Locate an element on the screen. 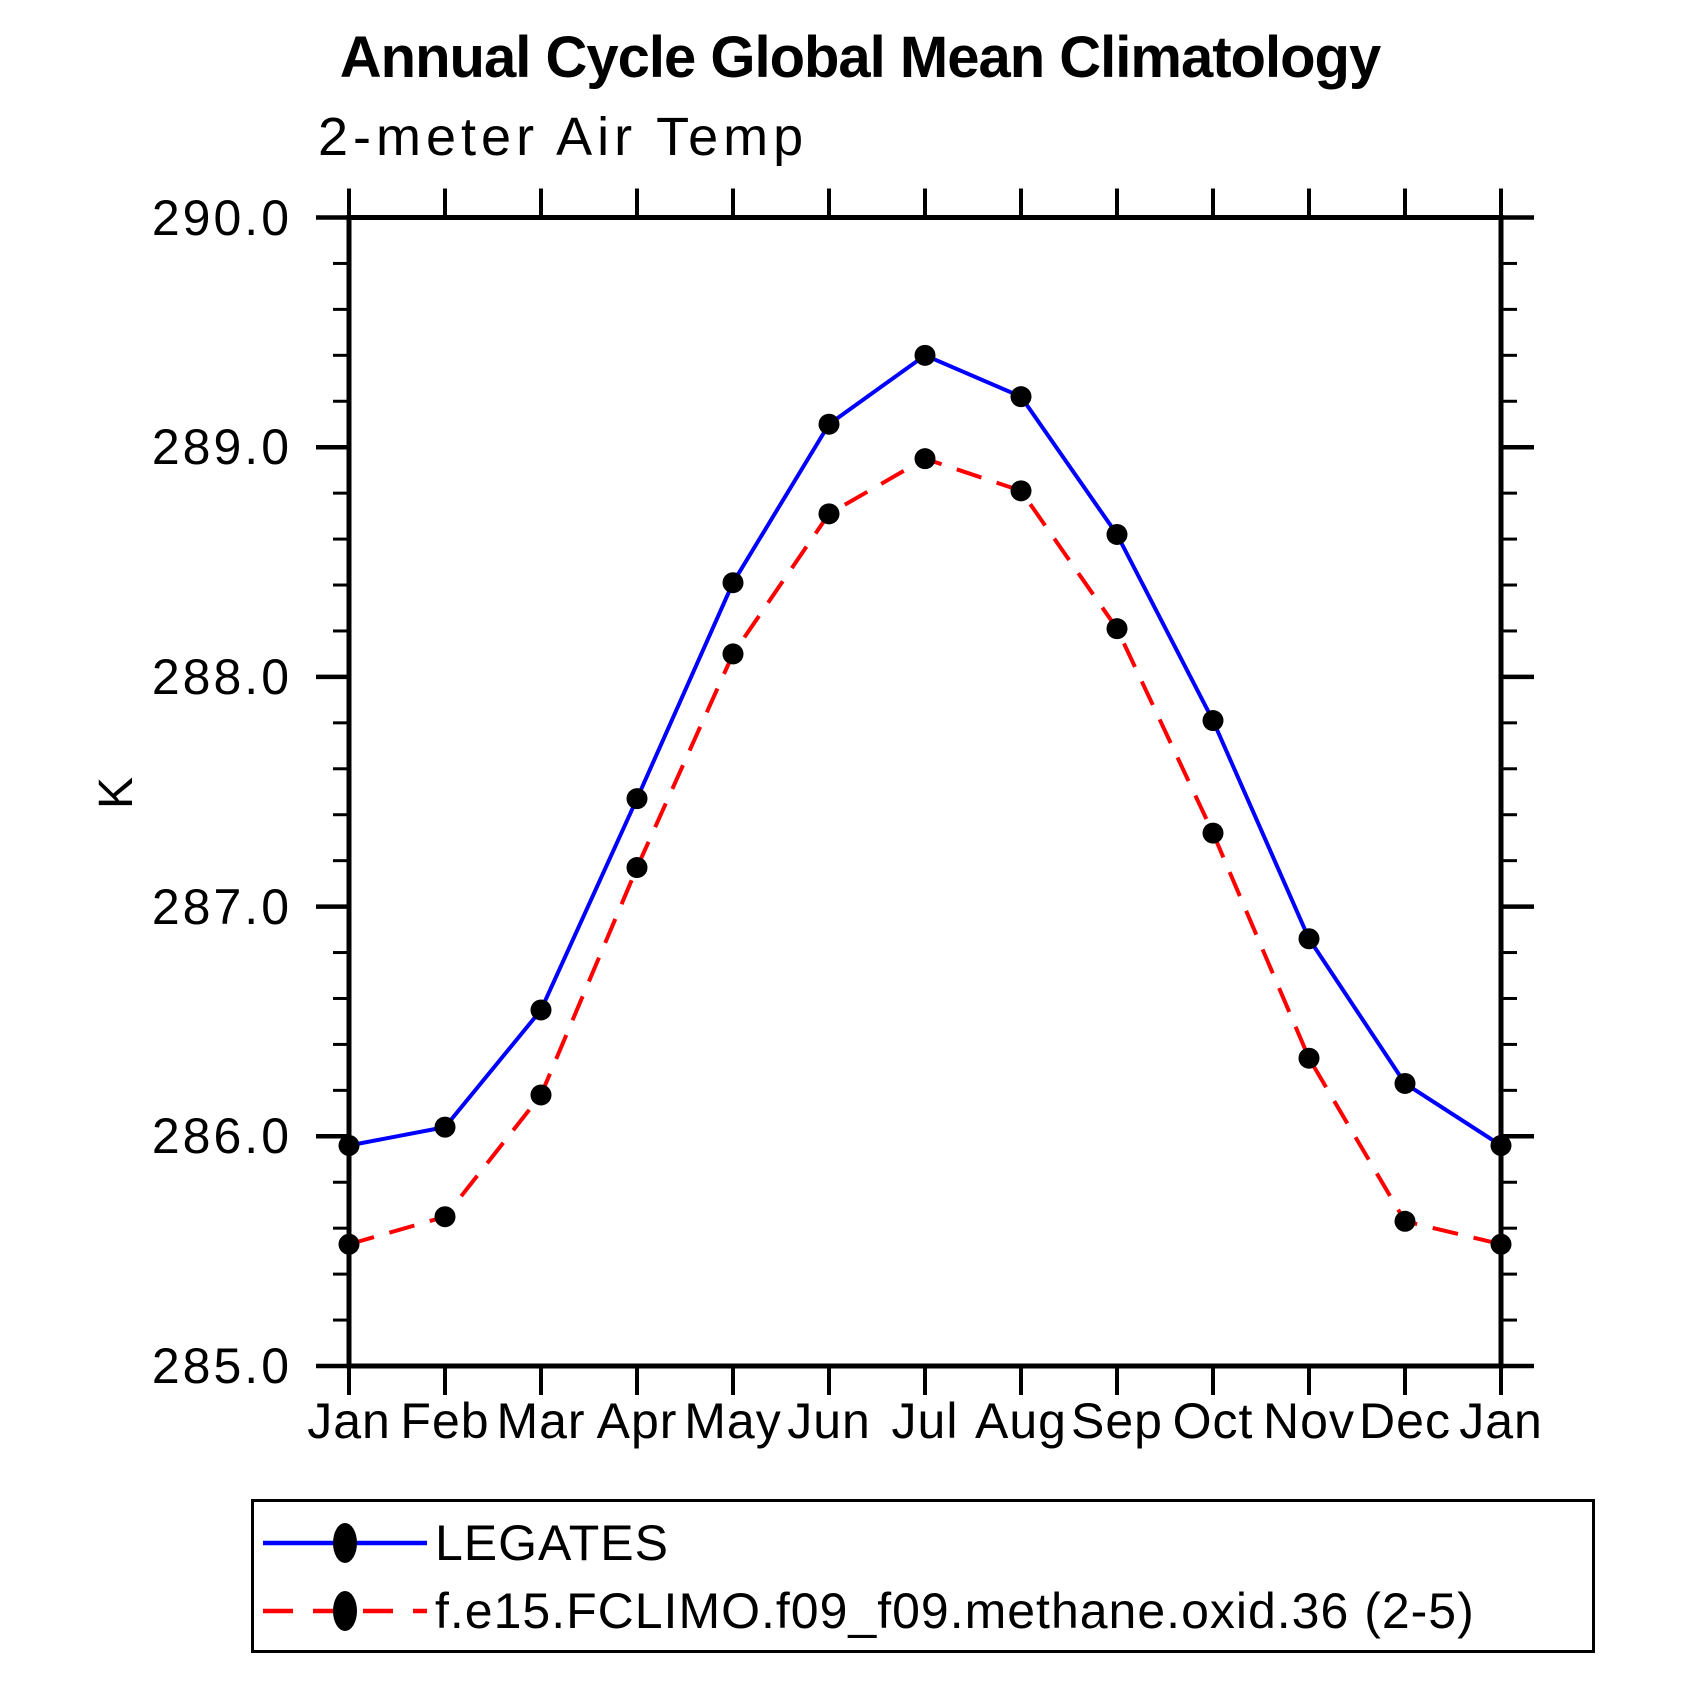 The image size is (1691, 1691). x-tick-label: Aug is located at coordinates (1021, 1421).